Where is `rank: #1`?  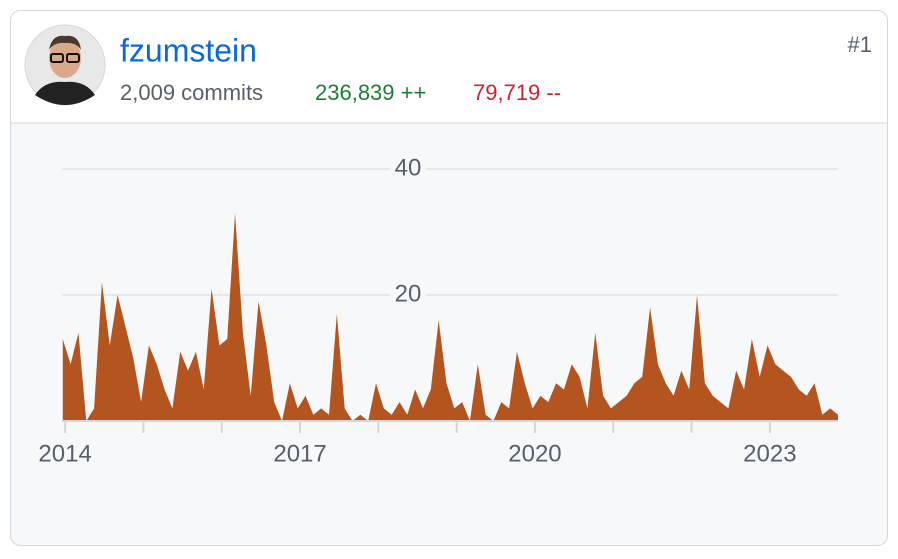
rank: #1 is located at coordinates (860, 44).